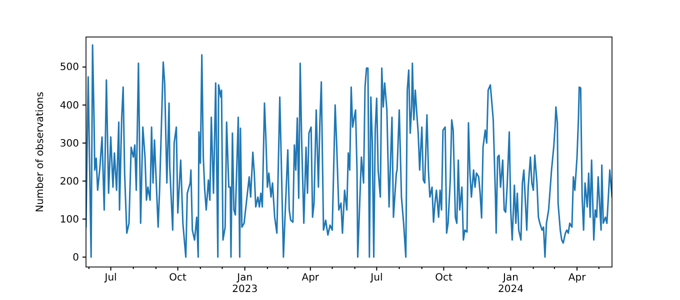 The image size is (680, 300). What do you see at coordinates (511, 284) in the screenshot?
I see `x-tick-label: Jan 2024` at bounding box center [511, 284].